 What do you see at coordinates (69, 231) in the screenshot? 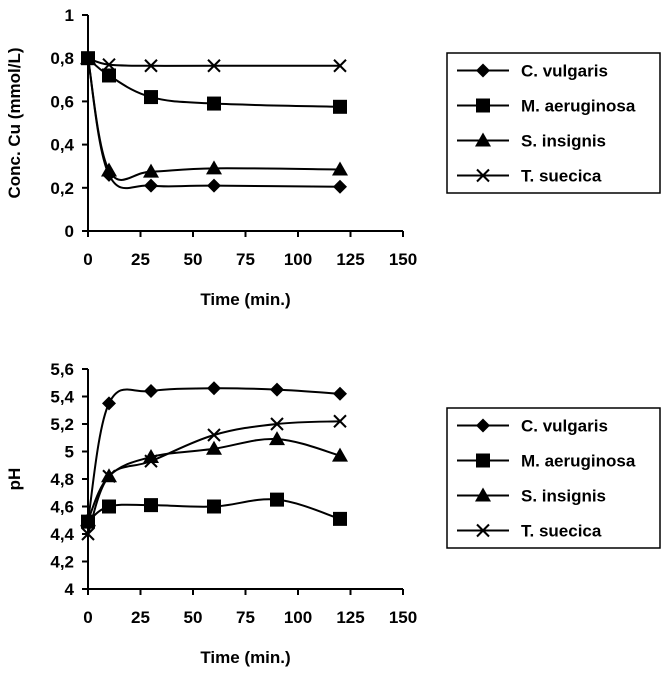
I see `y-tick-label: 0` at bounding box center [69, 231].